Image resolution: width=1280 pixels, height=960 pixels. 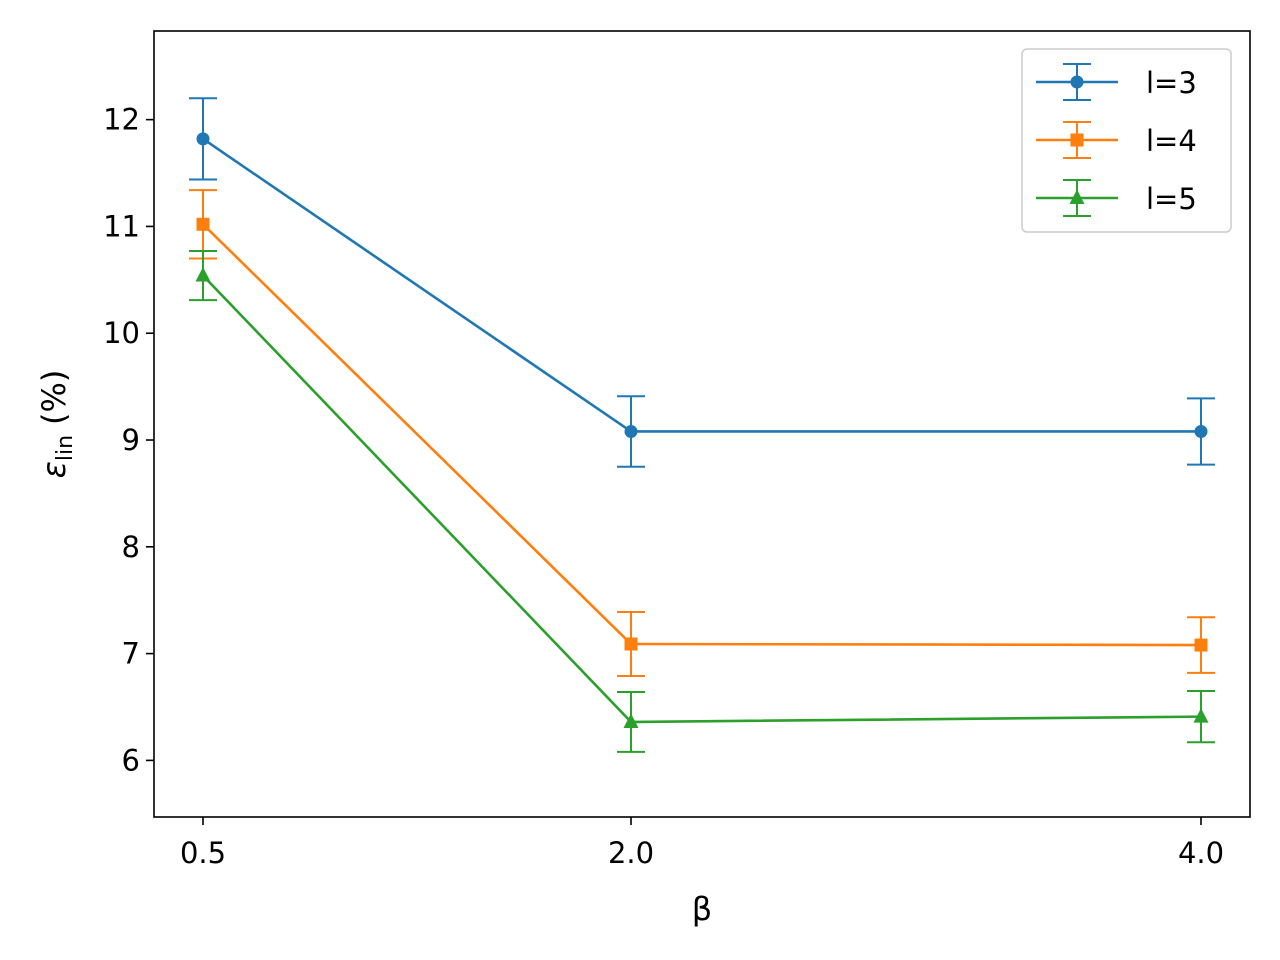 What do you see at coordinates (631, 853) in the screenshot?
I see `x-tick-label: 2.0` at bounding box center [631, 853].